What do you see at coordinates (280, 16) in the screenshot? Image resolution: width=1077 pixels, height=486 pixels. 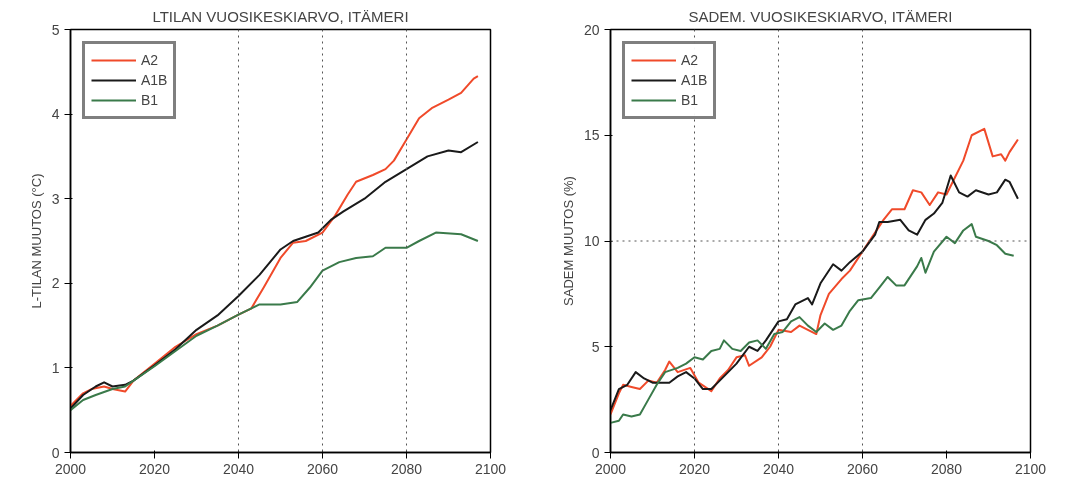 I see `chart-title: LTILAN VUOSIKESKIARVO, ITÄMERI` at bounding box center [280, 16].